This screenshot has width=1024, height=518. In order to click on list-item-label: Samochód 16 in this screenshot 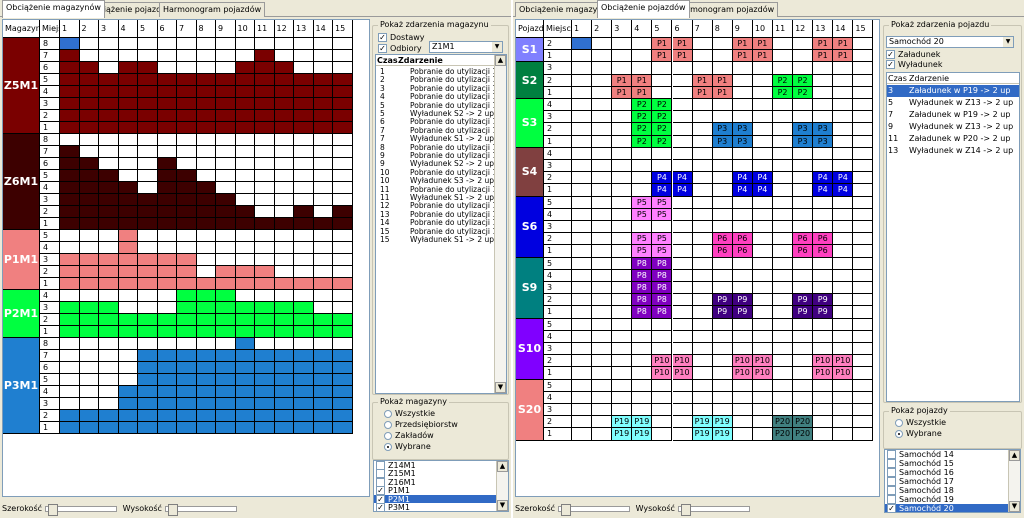, I will do `click(926, 472)`.